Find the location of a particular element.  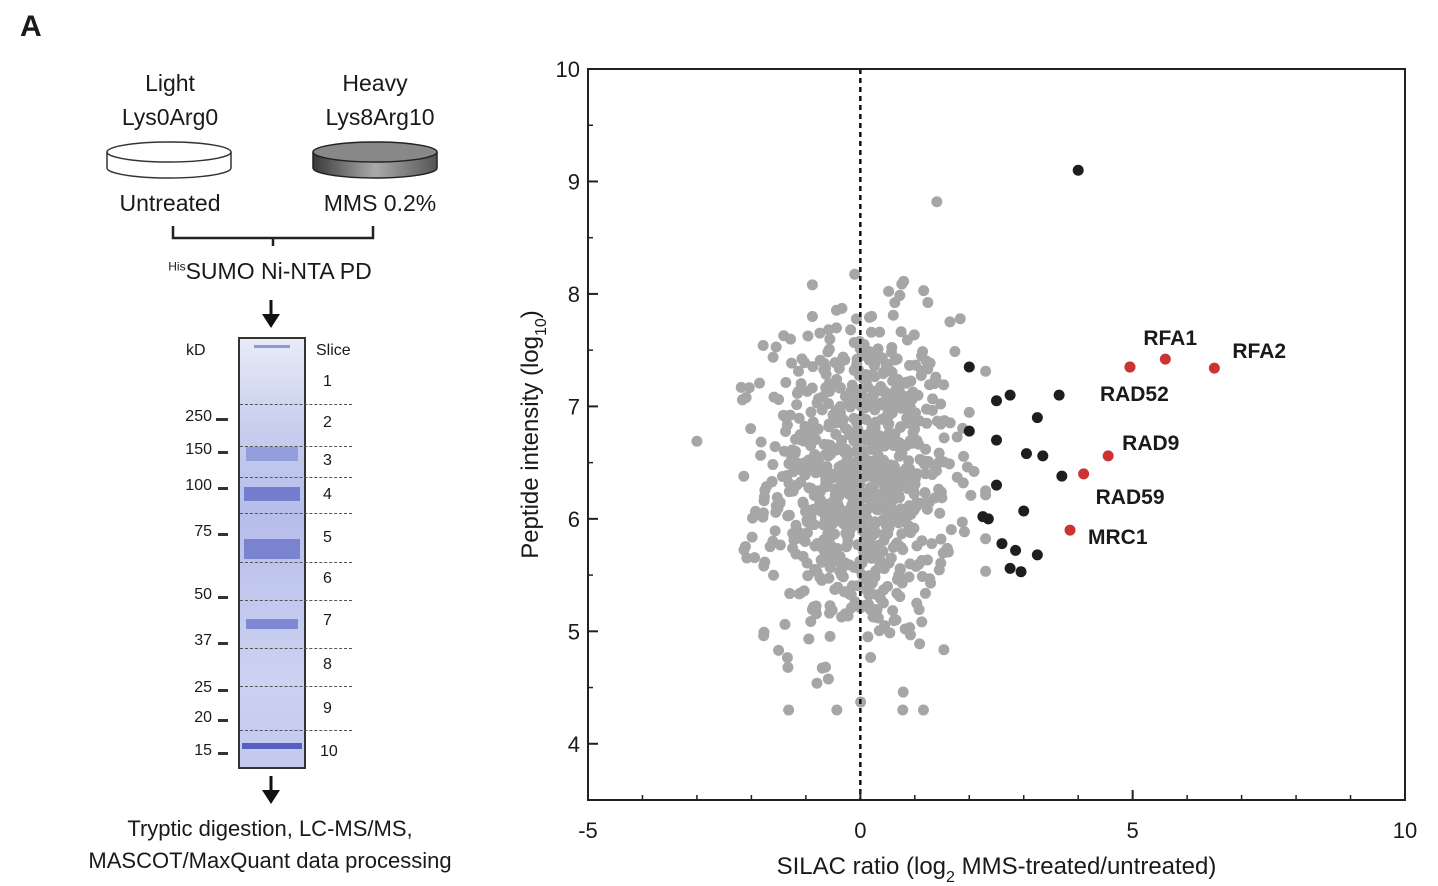

gel-band is located at coordinates (272, 746).